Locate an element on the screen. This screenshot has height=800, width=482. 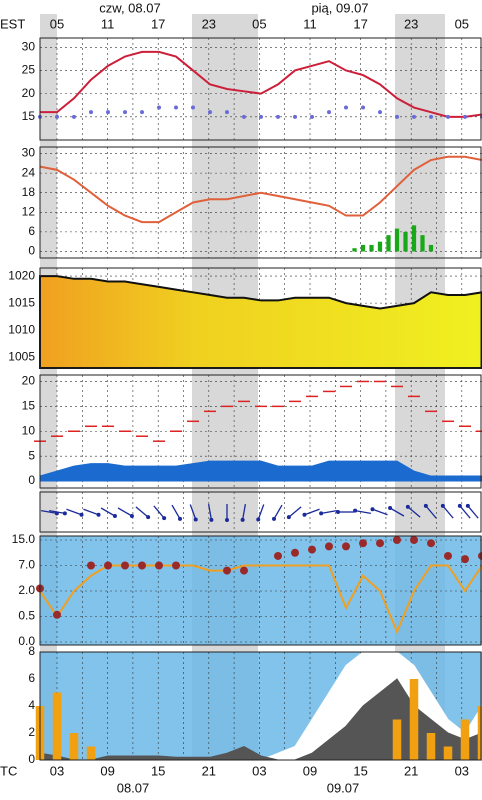
bottom-hour: 21 is located at coordinates (411, 770).